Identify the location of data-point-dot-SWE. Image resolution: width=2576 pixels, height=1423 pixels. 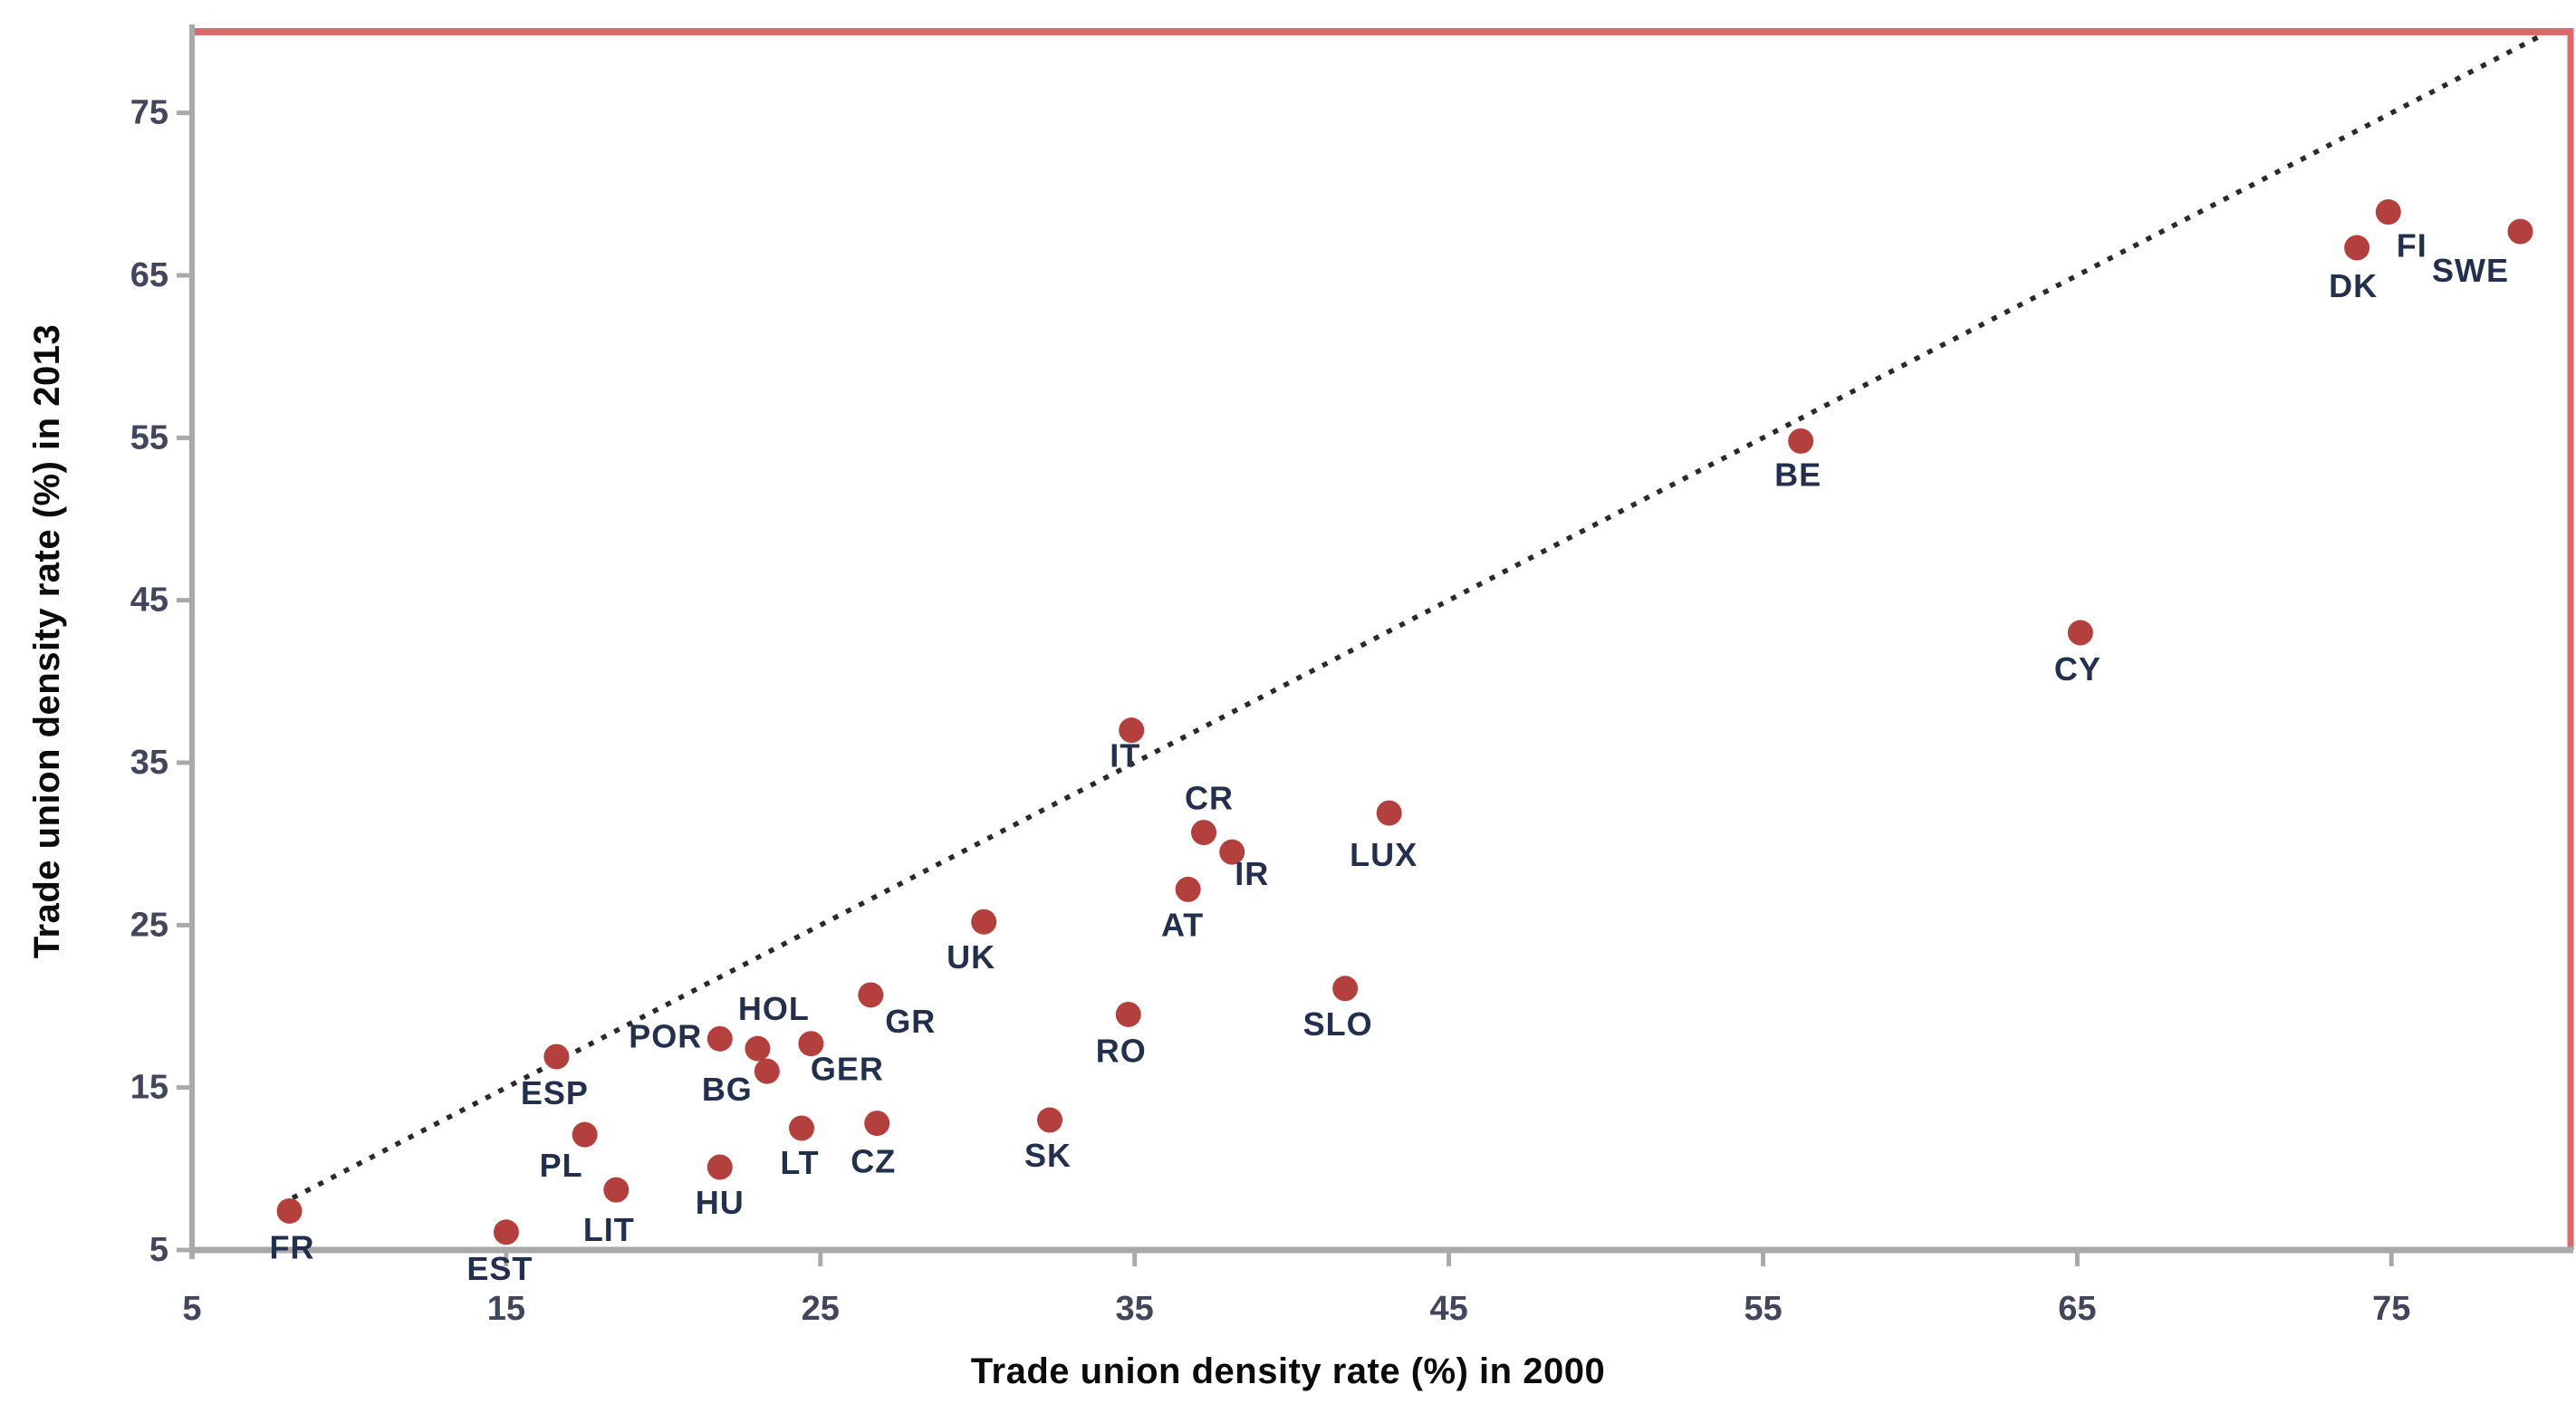
(2520, 231).